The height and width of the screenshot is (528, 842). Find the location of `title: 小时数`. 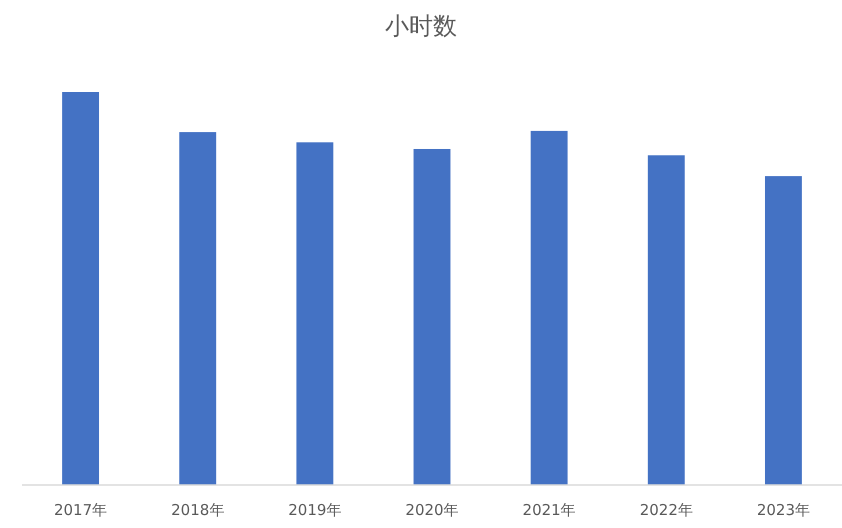

title: 小时数 is located at coordinates (421, 26).